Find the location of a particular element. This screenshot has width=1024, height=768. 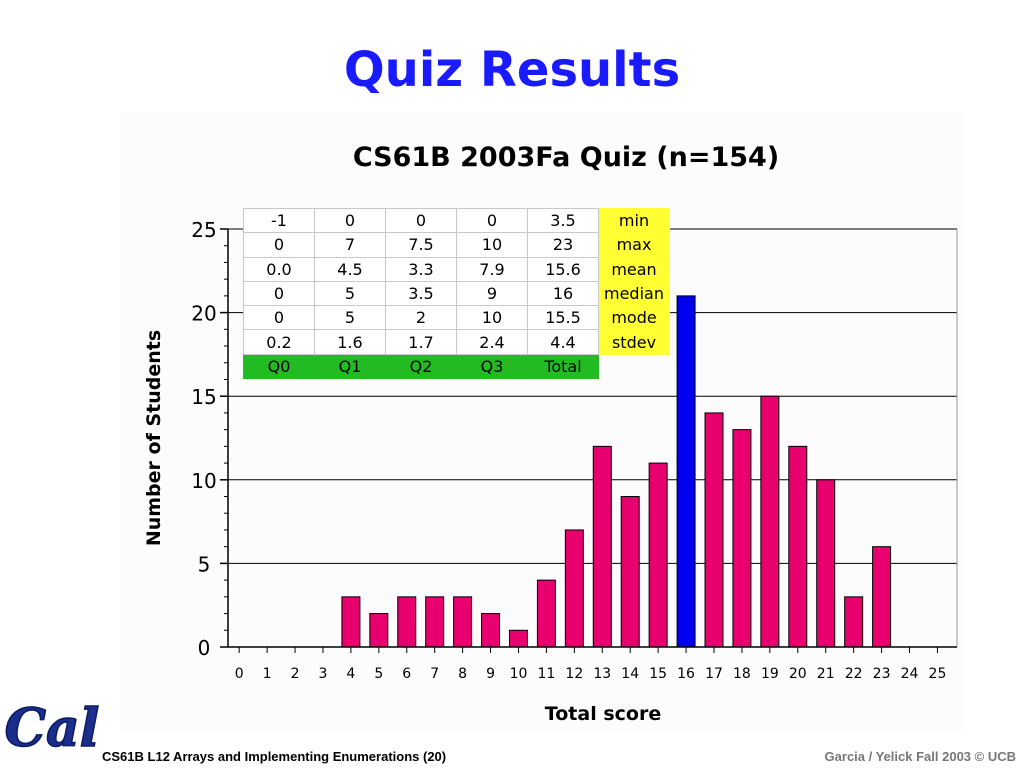

stats-column-header-row: Q0 Q1 Q2 Q3 Total is located at coordinates (456, 366).